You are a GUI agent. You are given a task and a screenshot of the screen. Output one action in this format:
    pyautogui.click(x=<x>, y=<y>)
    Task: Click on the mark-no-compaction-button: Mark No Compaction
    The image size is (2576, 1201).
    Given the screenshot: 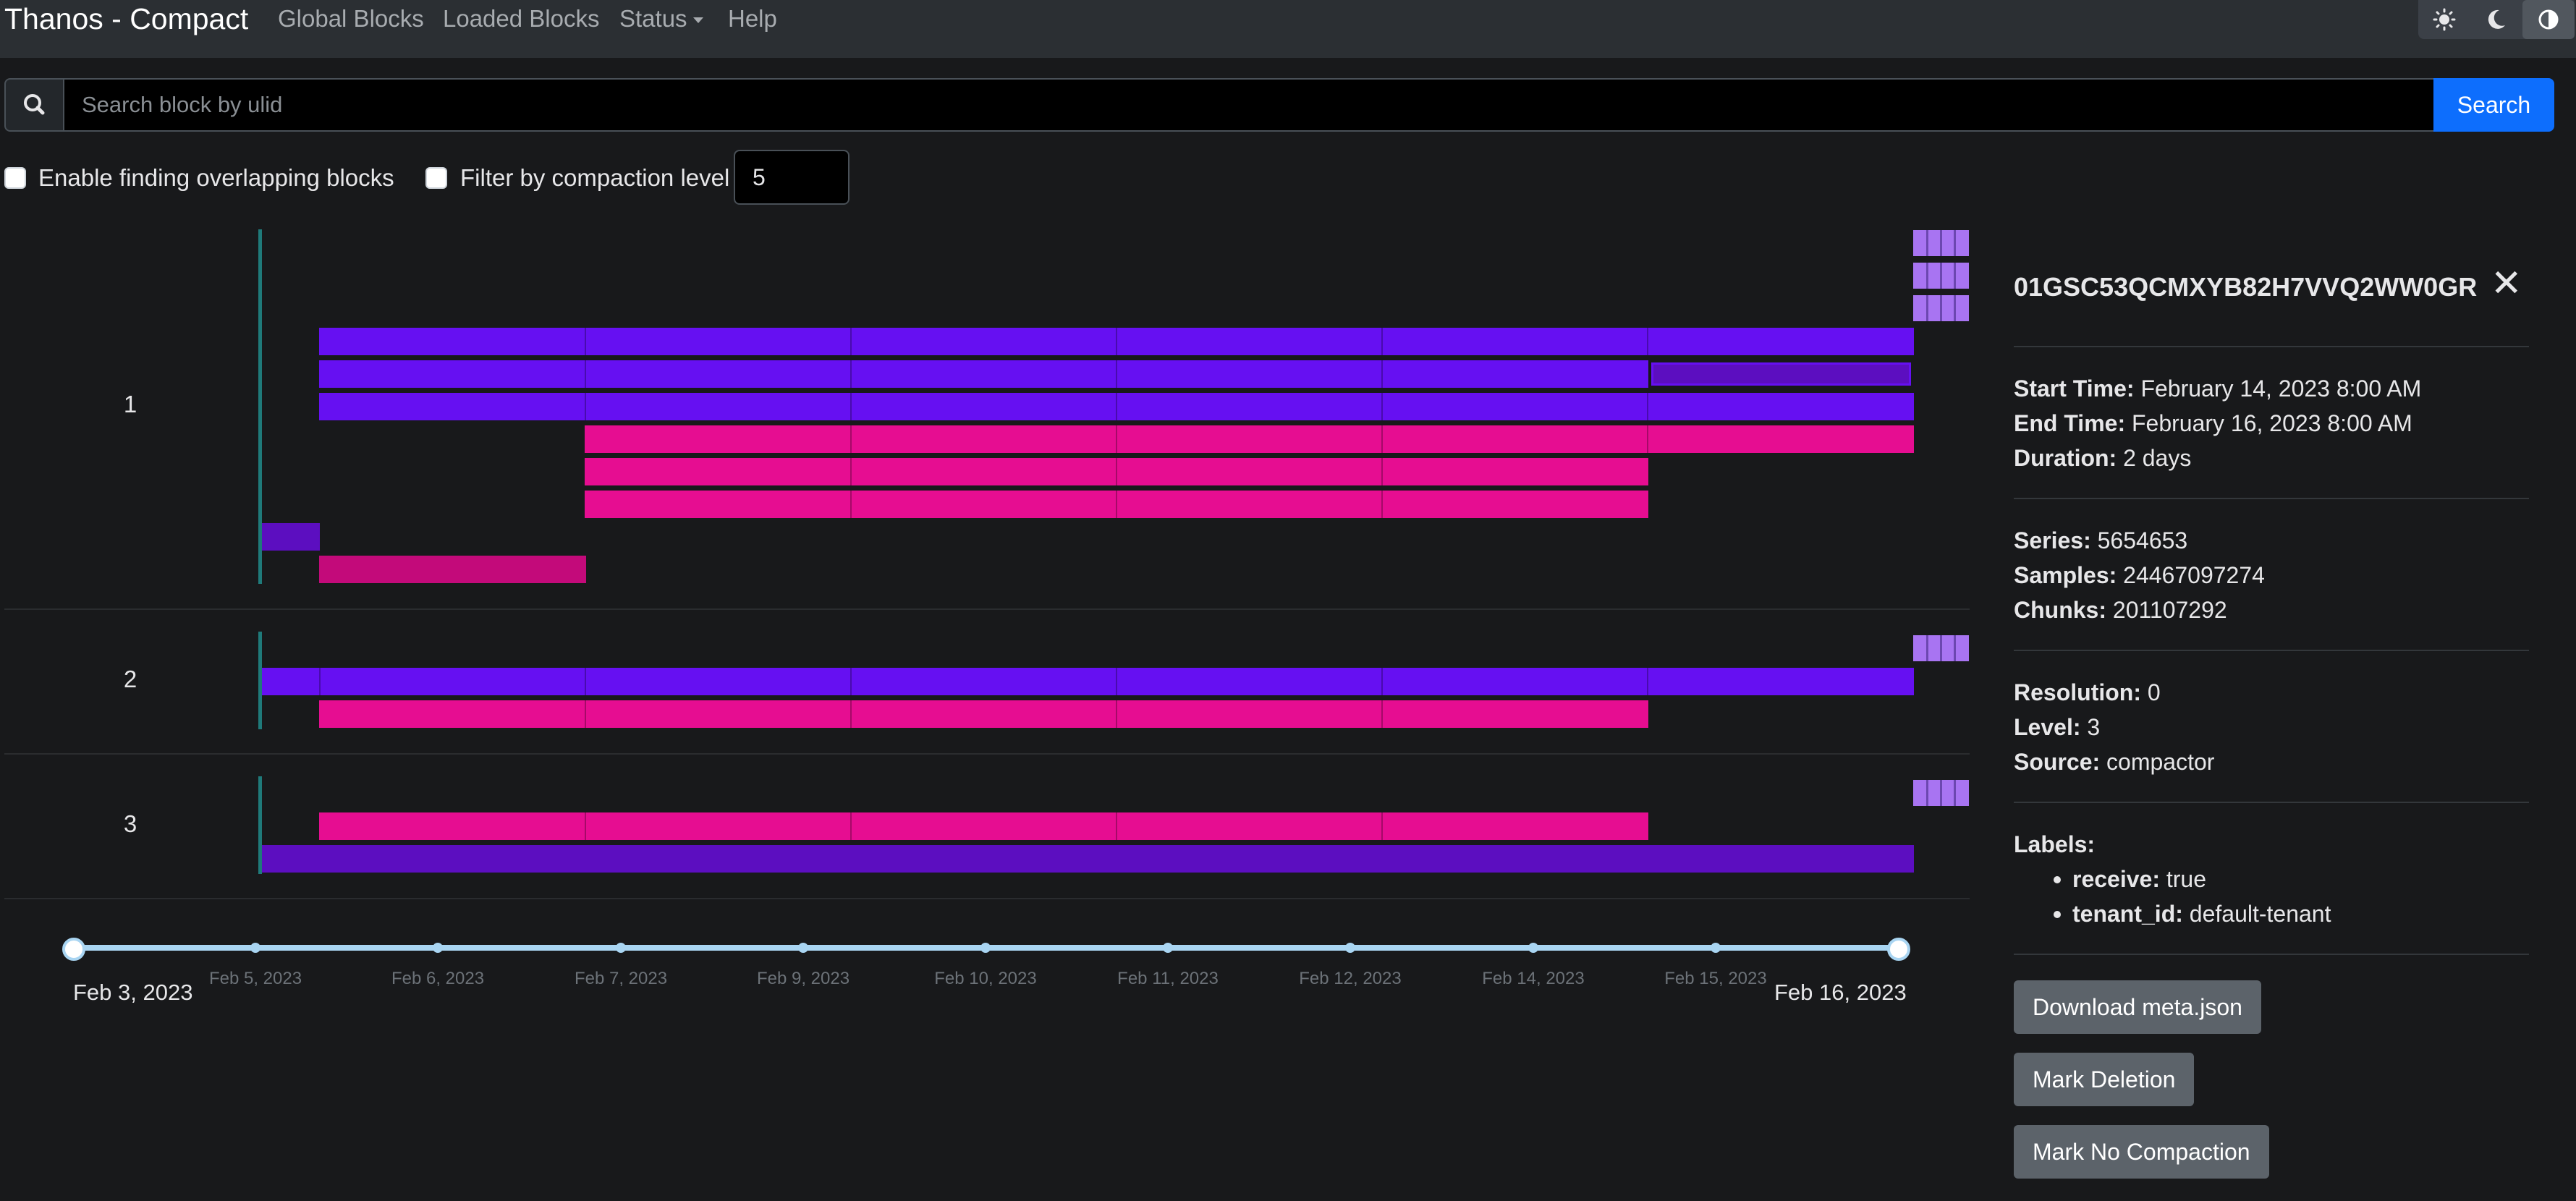 What is the action you would take?
    pyautogui.click(x=2141, y=1152)
    